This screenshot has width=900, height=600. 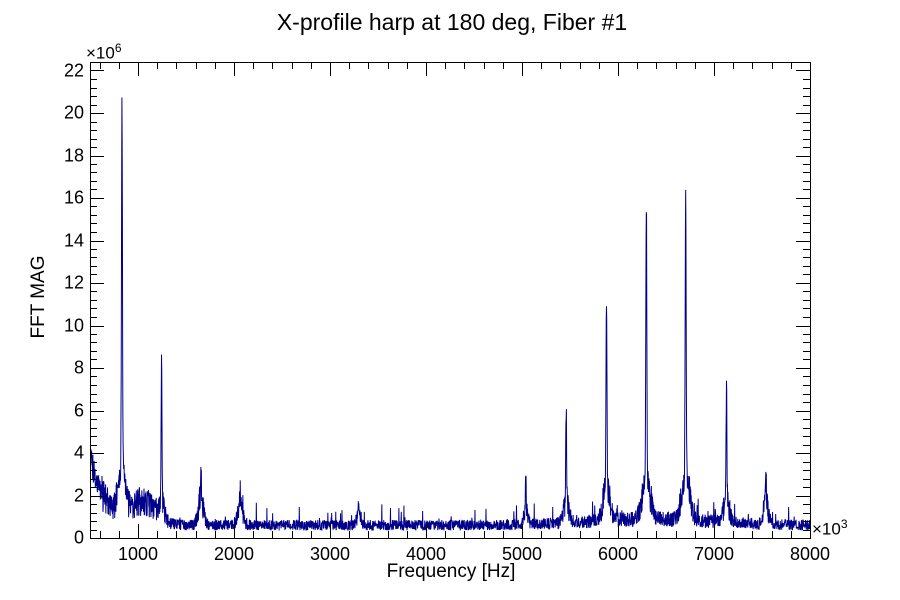 I want to click on x-tick-label: 3000, so click(x=330, y=554).